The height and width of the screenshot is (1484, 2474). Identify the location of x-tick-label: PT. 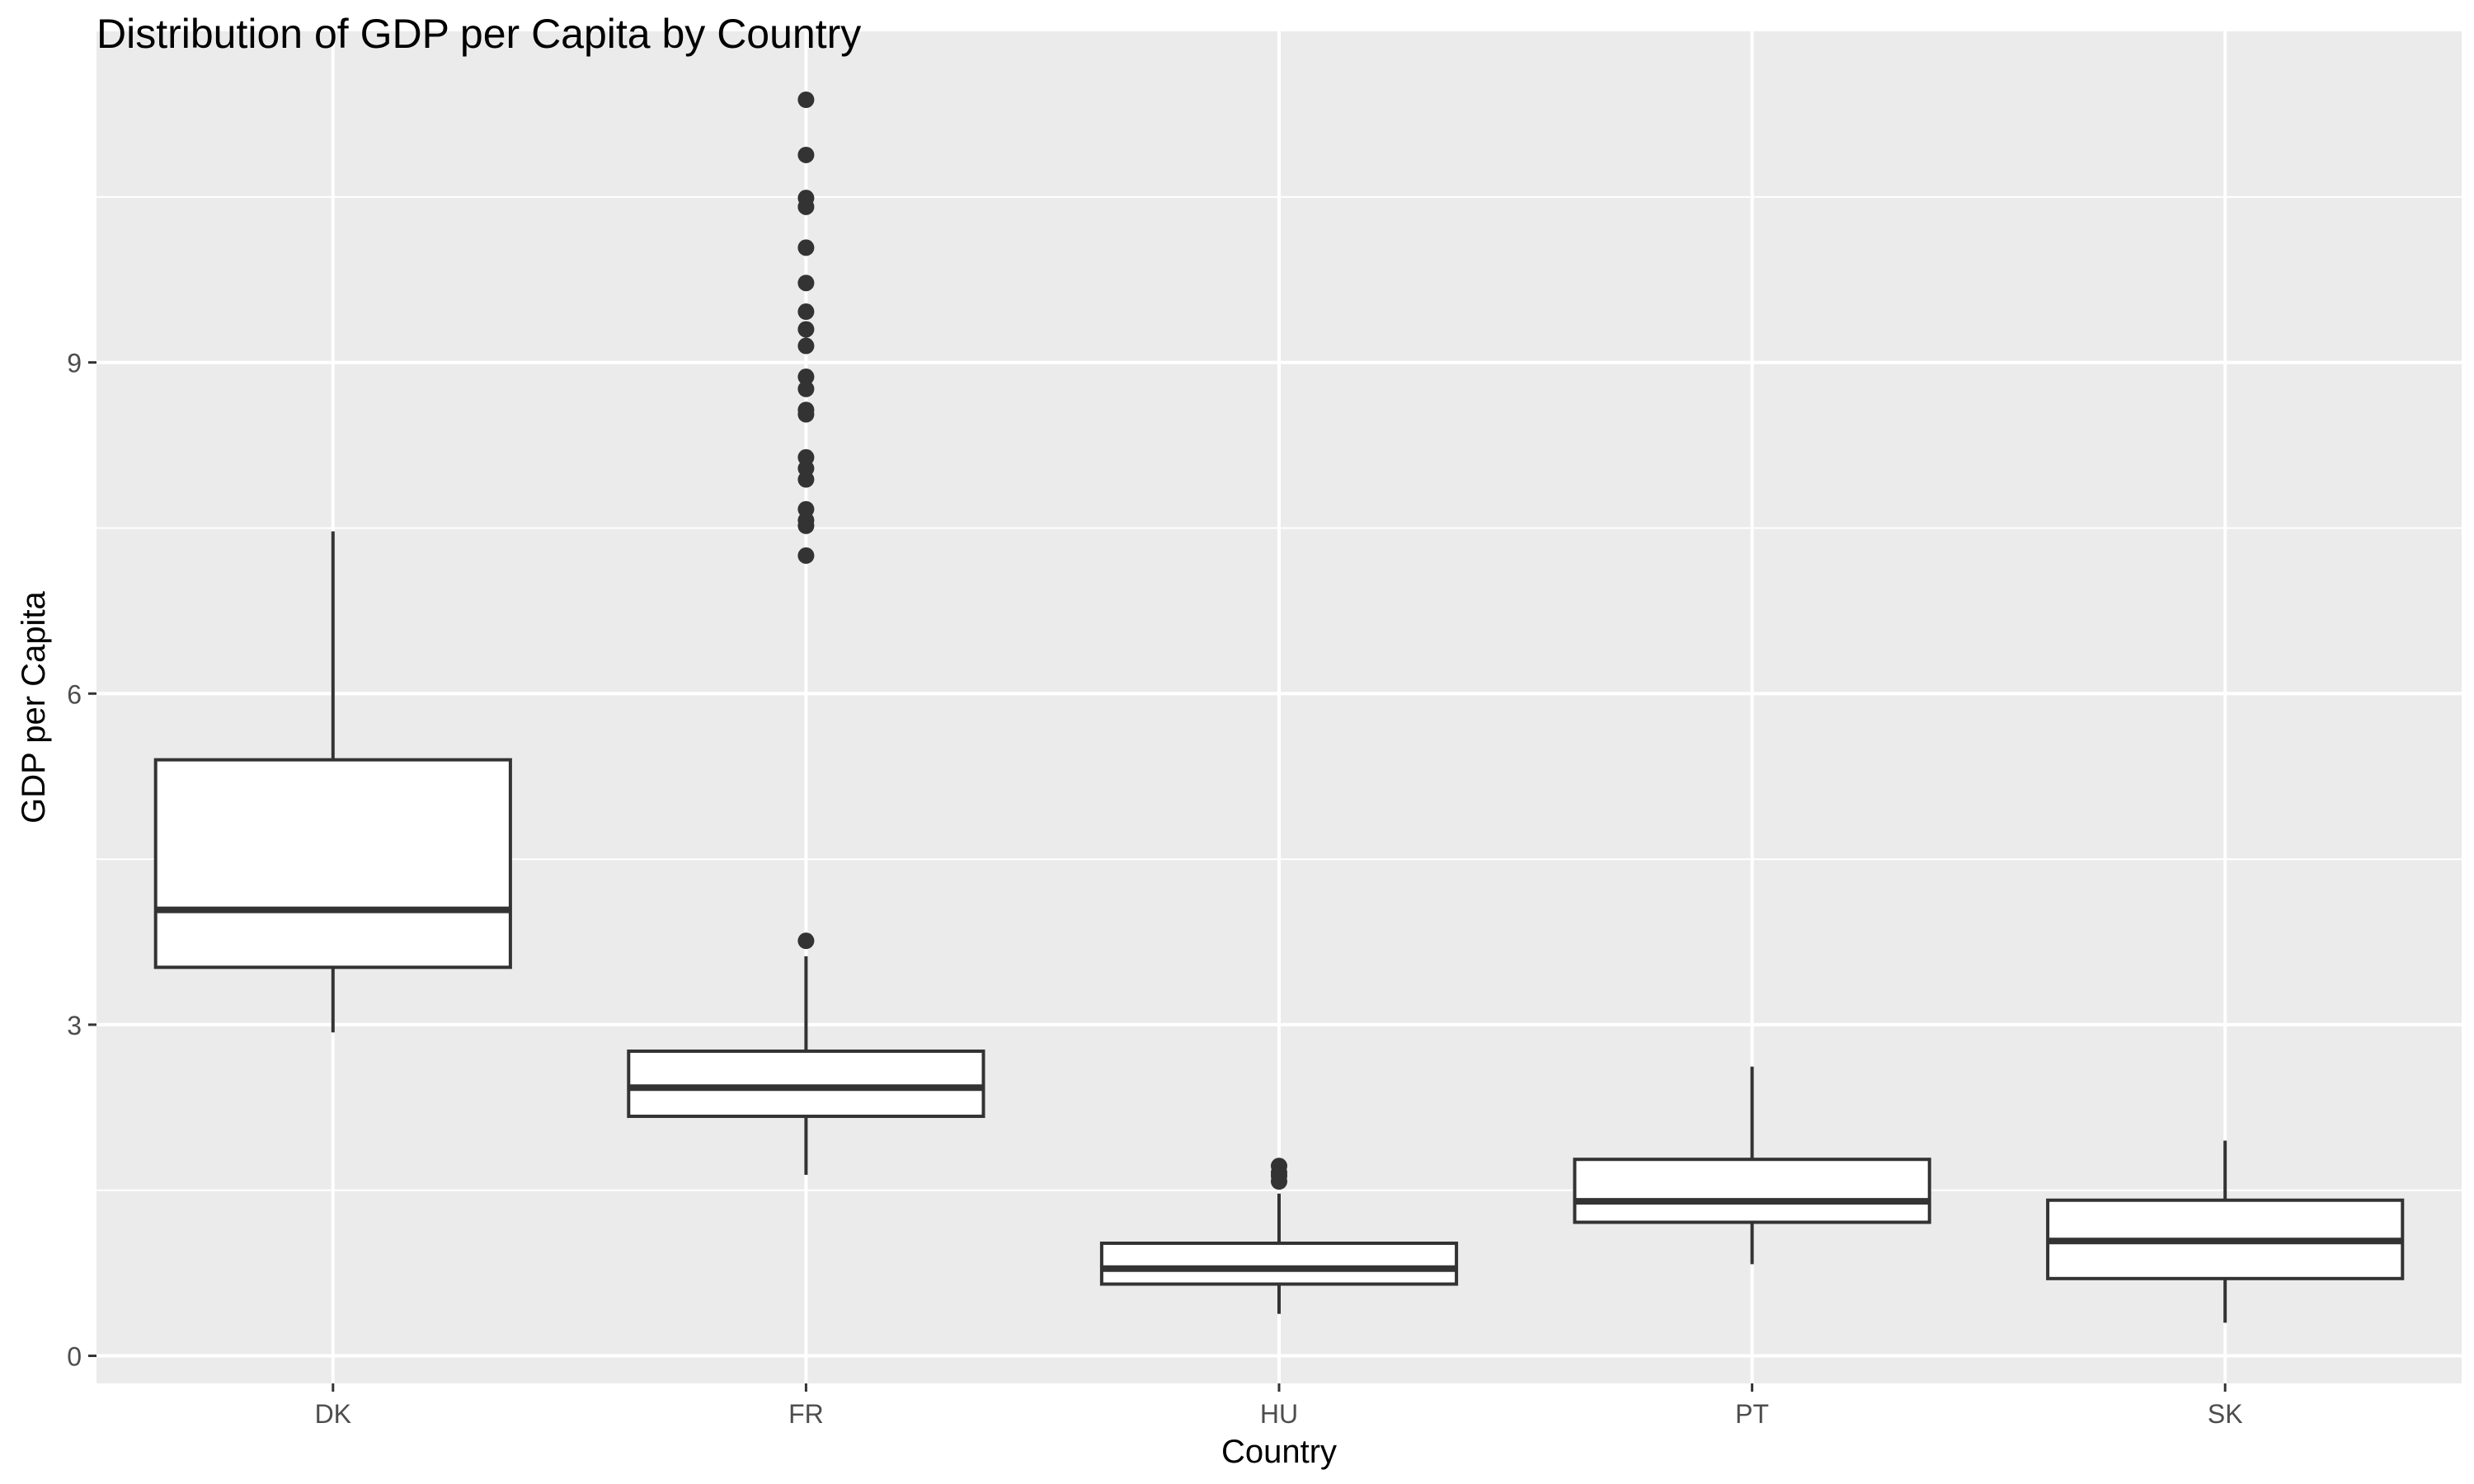
(1752, 1414).